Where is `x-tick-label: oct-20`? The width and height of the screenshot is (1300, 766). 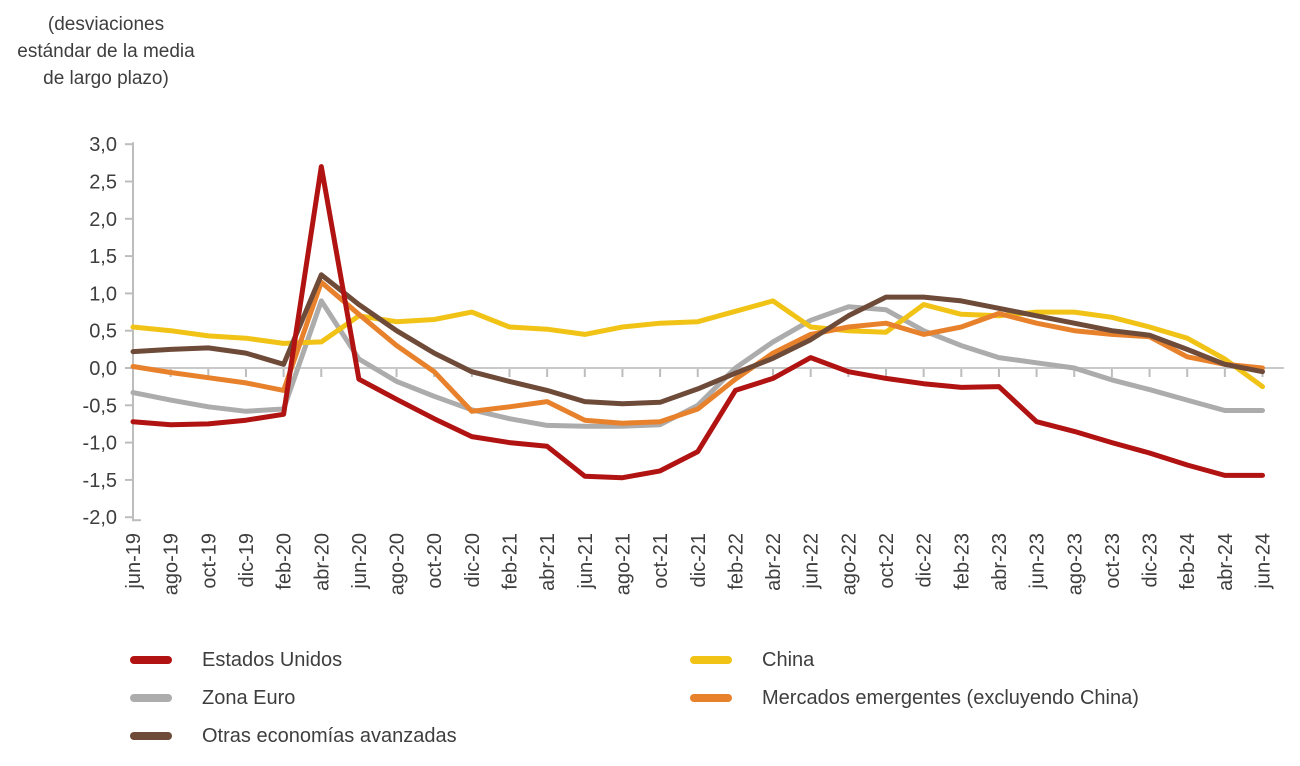
x-tick-label: oct-20 is located at coordinates (435, 561).